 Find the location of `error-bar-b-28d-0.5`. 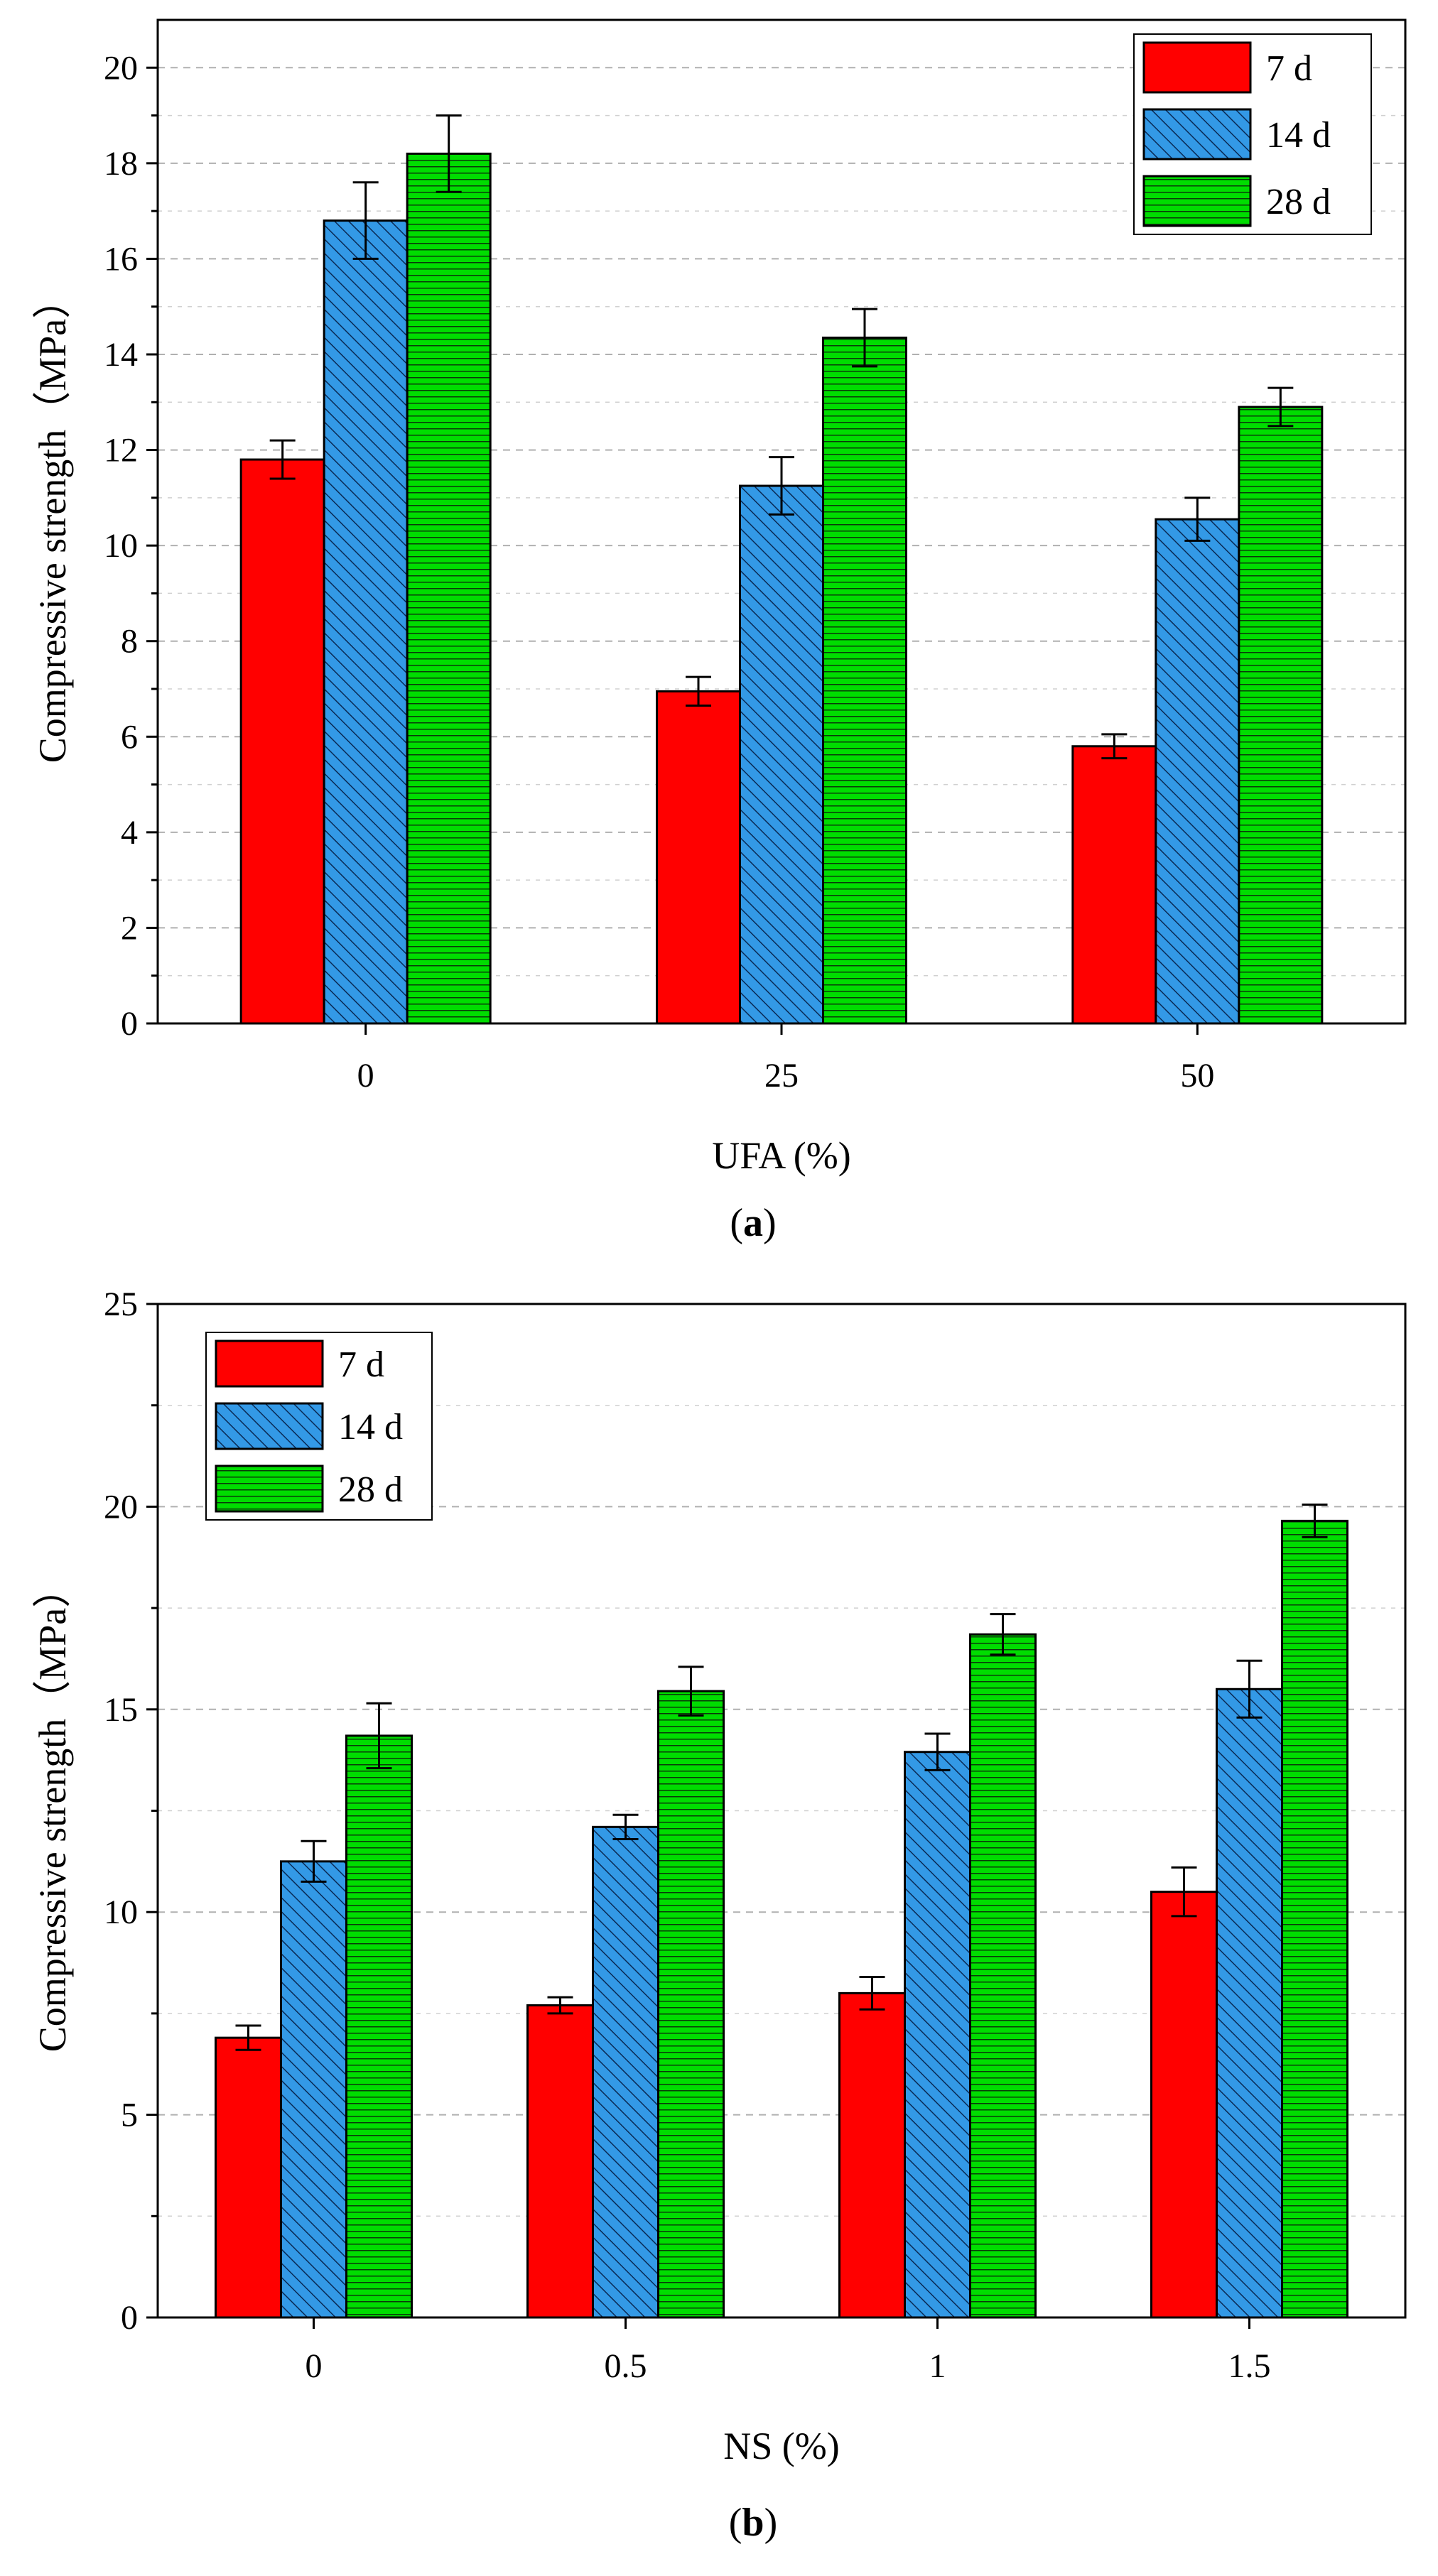

error-bar-b-28d-0.5 is located at coordinates (691, 1691).